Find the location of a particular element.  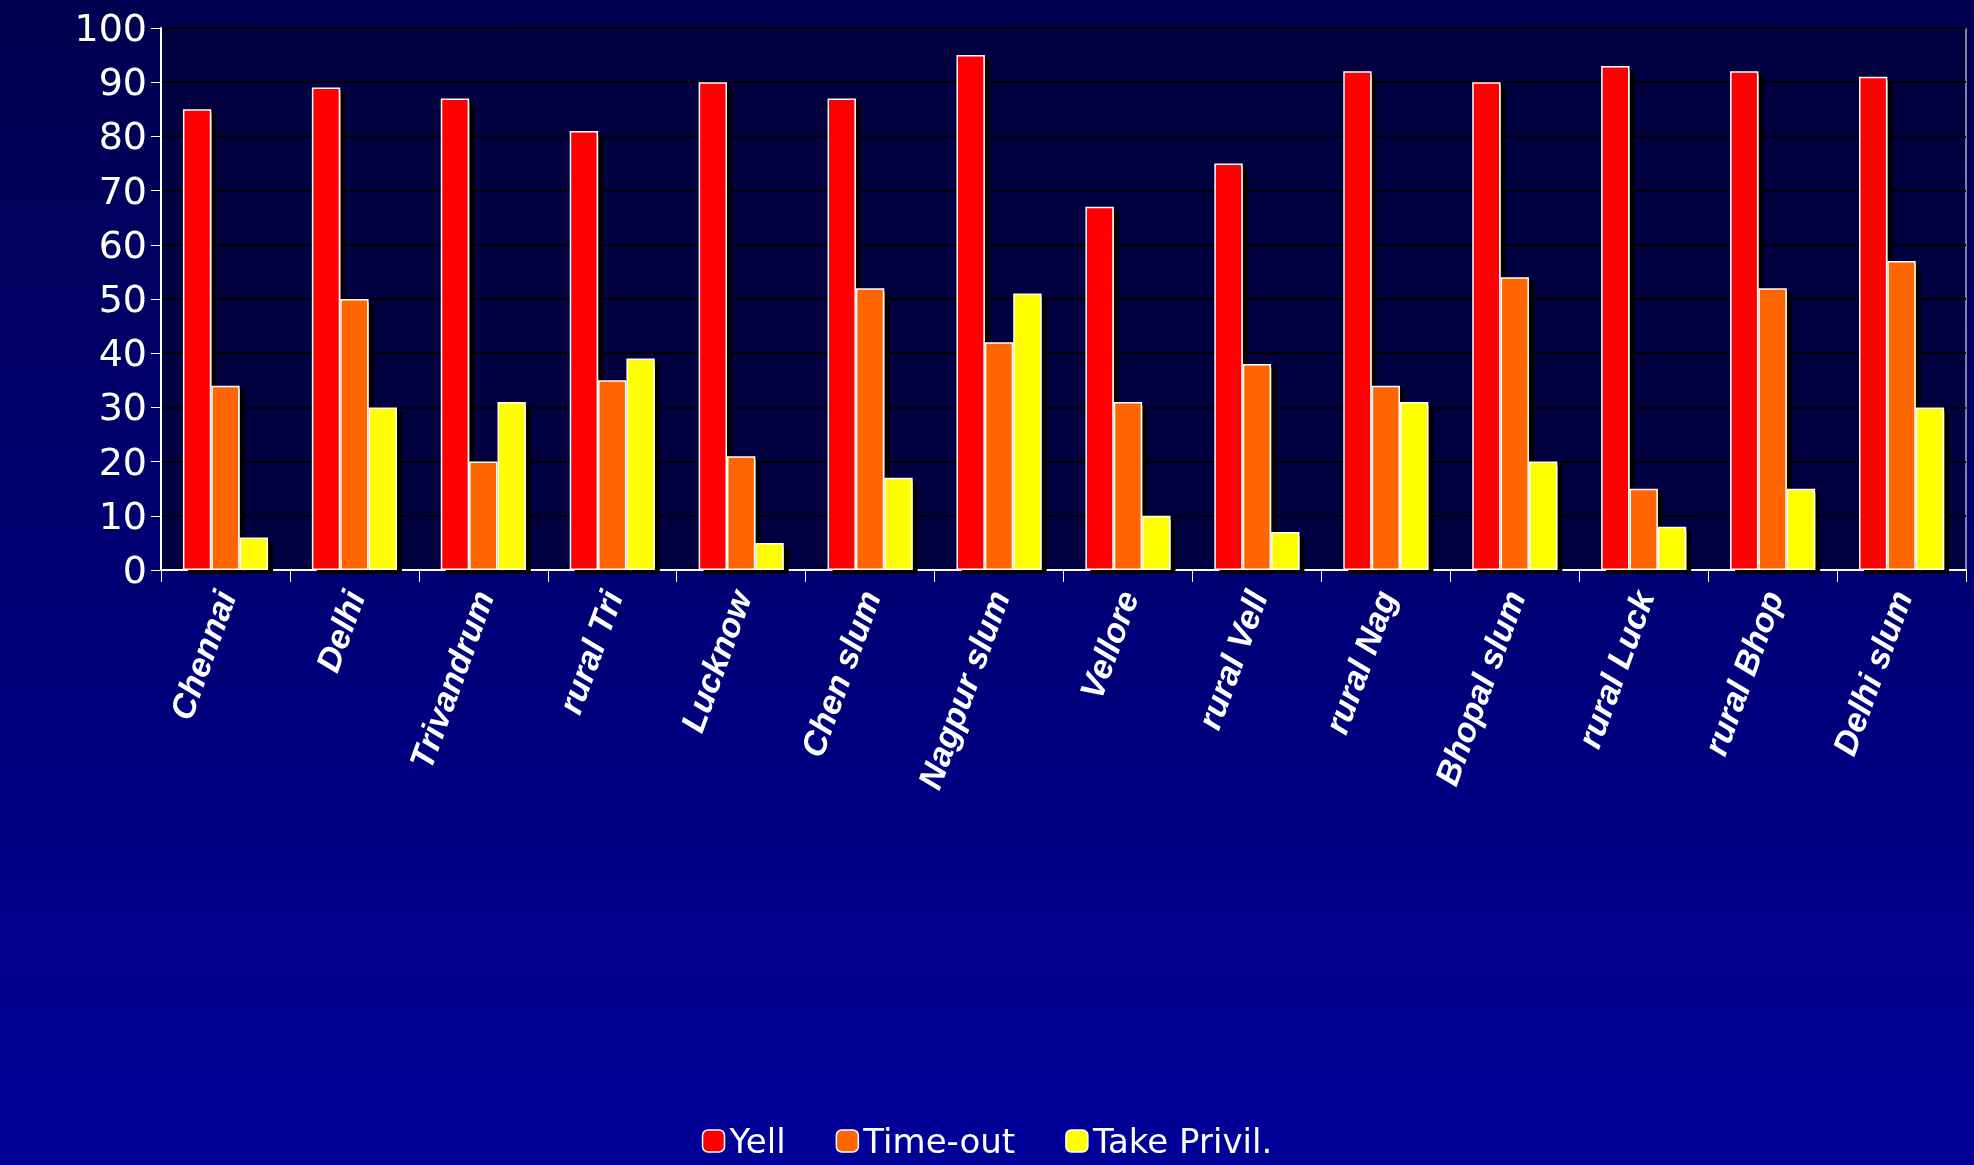

y-tick-label: 30 is located at coordinates (122, 407).